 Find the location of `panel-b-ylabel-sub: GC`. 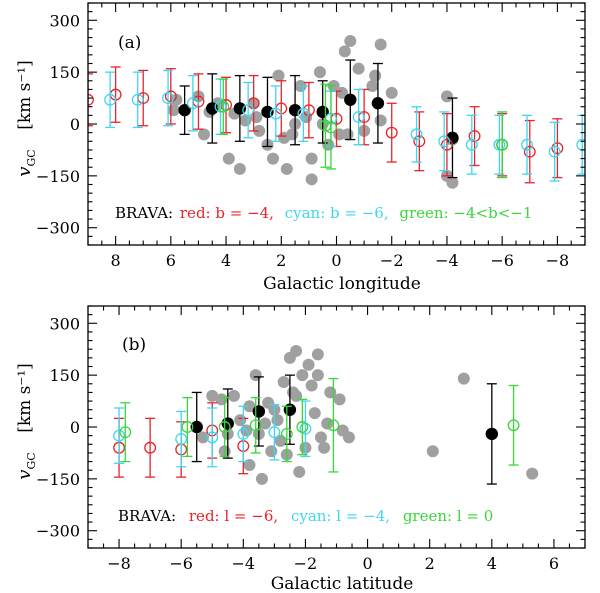

panel-b-ylabel-sub: GC is located at coordinates (31, 460).